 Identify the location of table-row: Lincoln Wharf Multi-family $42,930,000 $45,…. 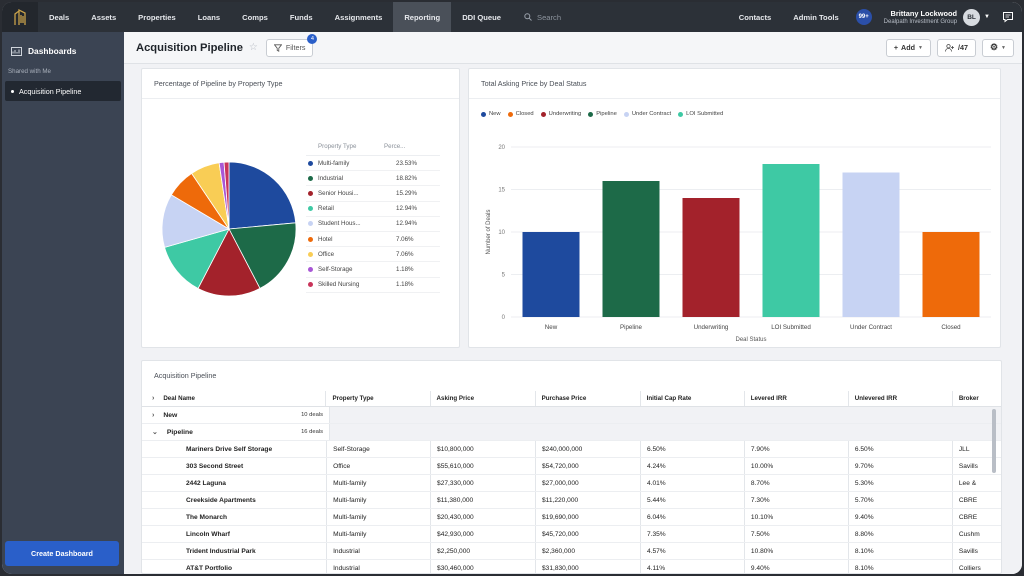
(571, 534).